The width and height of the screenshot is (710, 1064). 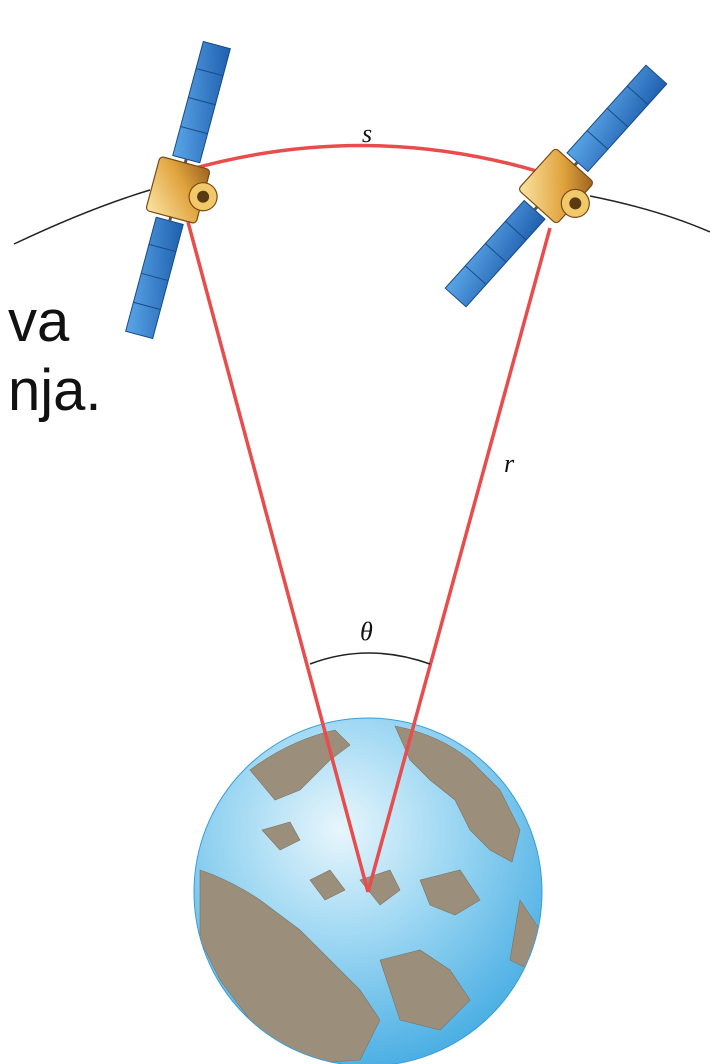 I want to click on angle-arc, so click(x=370, y=658).